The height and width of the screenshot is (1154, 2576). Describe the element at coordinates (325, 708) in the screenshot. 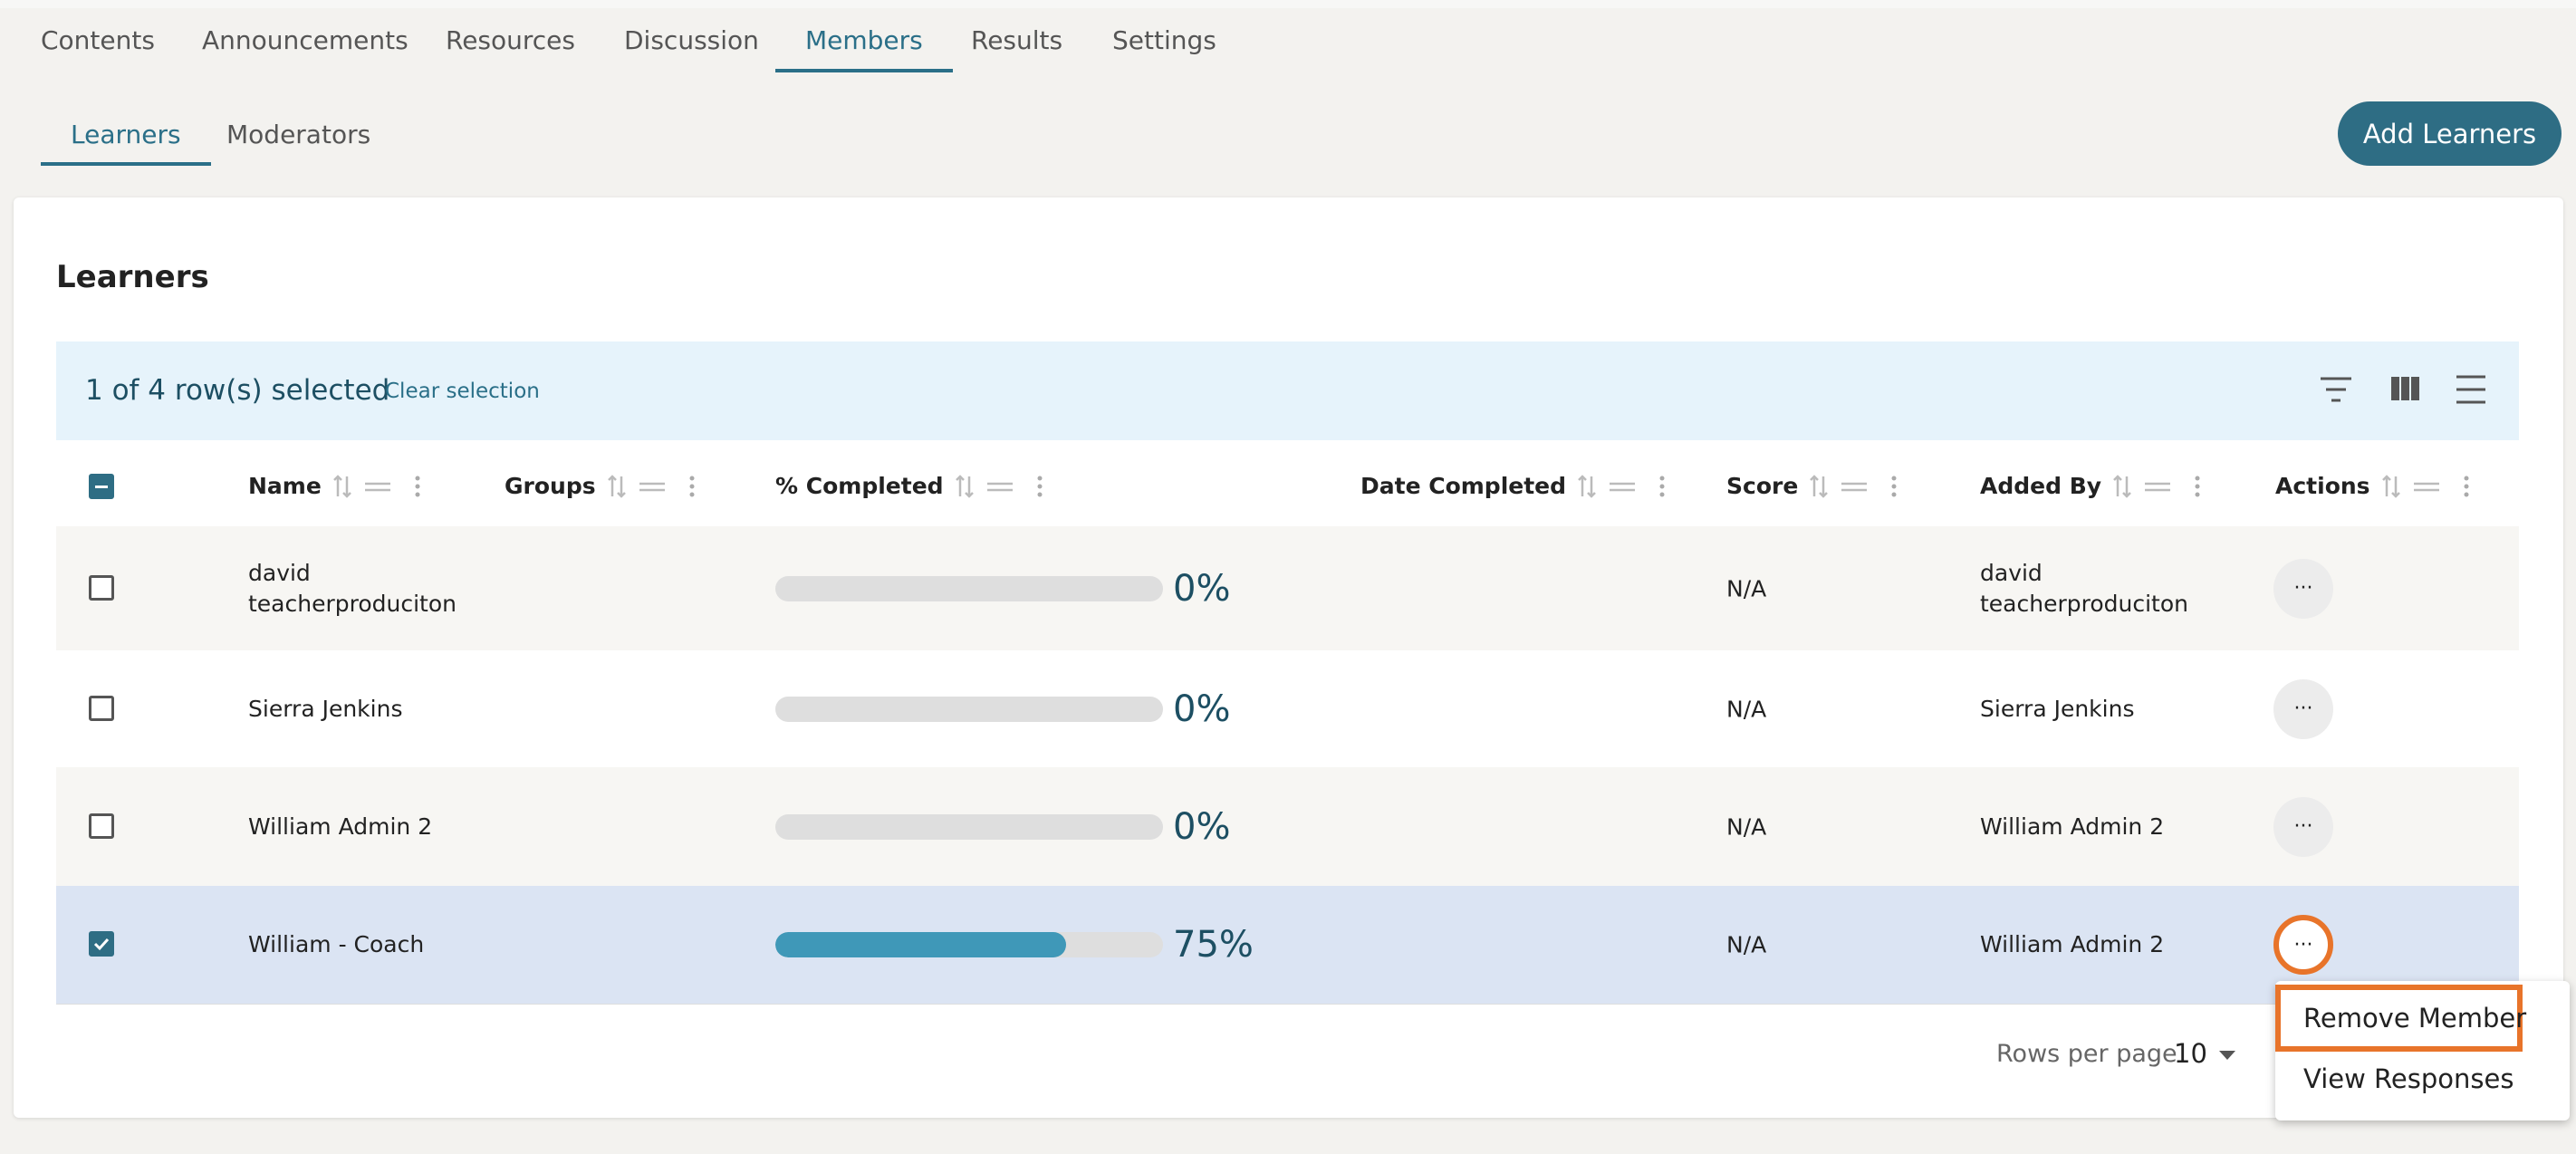

I see `name-cell: Sierra Jenkins` at that location.